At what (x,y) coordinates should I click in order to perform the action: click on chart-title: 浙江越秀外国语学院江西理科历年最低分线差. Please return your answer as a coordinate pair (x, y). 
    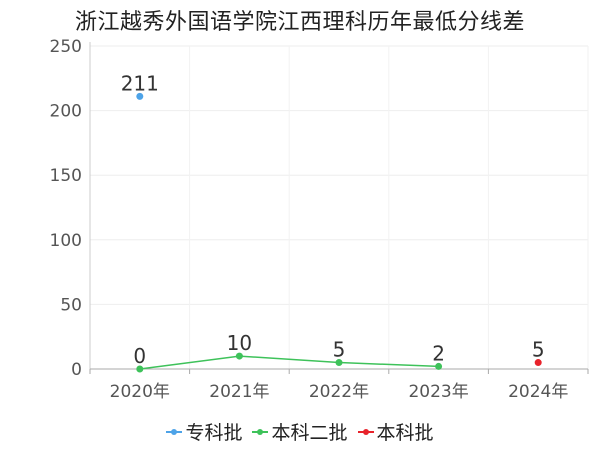
    Looking at the image, I should click on (299, 22).